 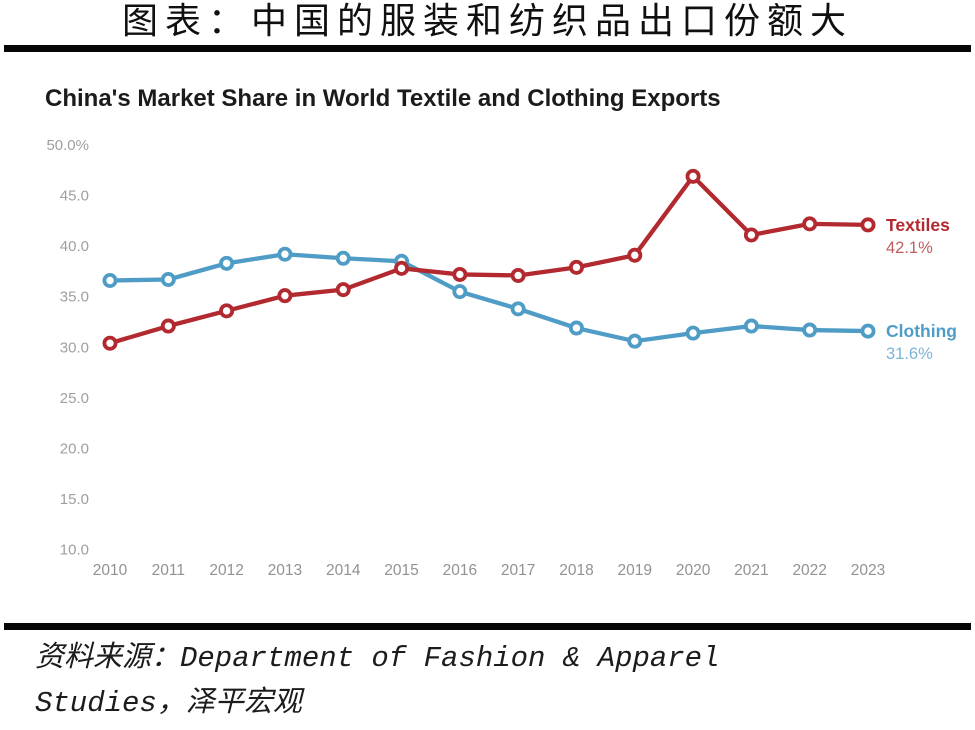 I want to click on clothing-series-label: Clothing, so click(x=921, y=331).